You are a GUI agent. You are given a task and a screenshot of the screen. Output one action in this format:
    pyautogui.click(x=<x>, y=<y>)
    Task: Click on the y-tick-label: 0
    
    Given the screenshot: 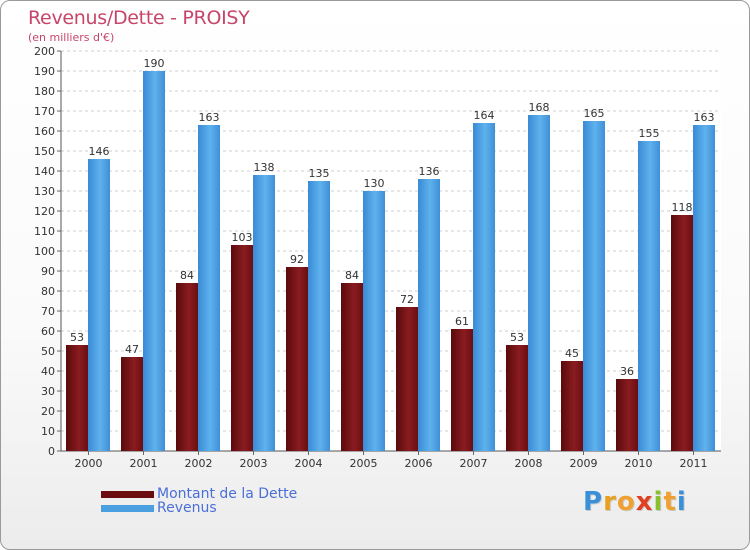 What is the action you would take?
    pyautogui.click(x=51, y=451)
    